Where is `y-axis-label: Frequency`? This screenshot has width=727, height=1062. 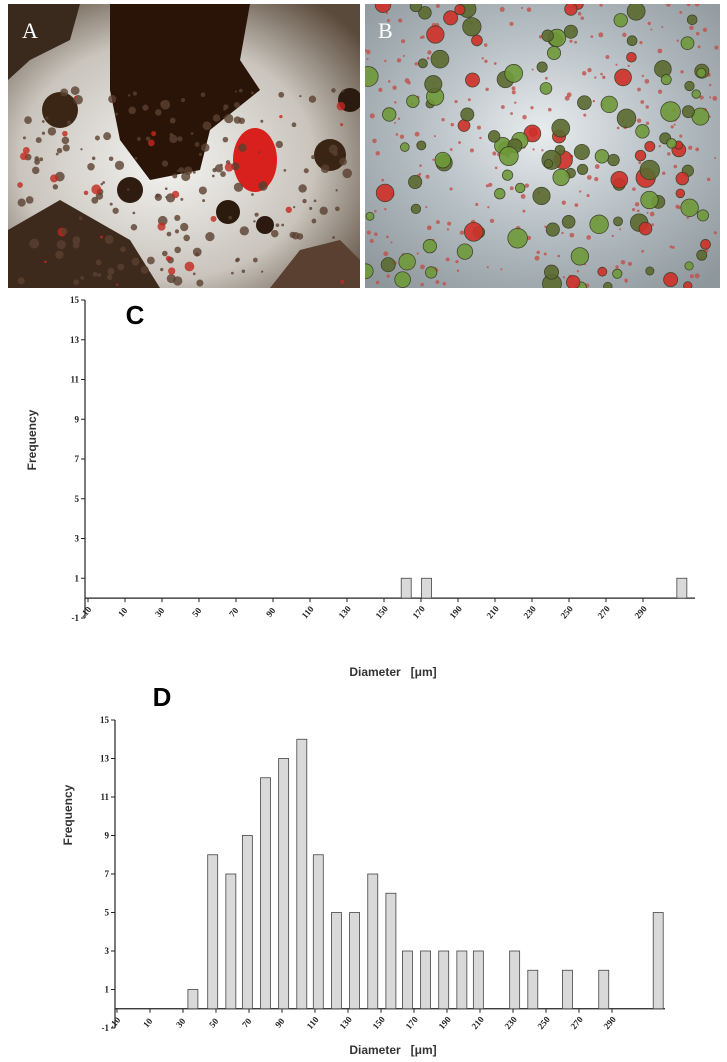 y-axis-label: Frequency is located at coordinates (68, 814).